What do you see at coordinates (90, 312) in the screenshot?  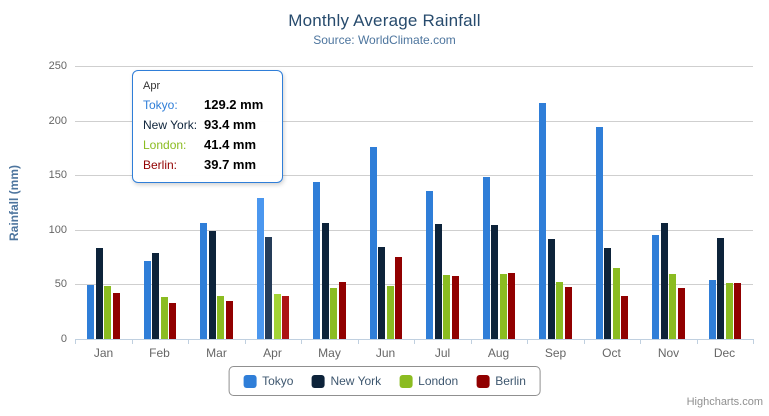 I see `bar-tokyo-jan` at bounding box center [90, 312].